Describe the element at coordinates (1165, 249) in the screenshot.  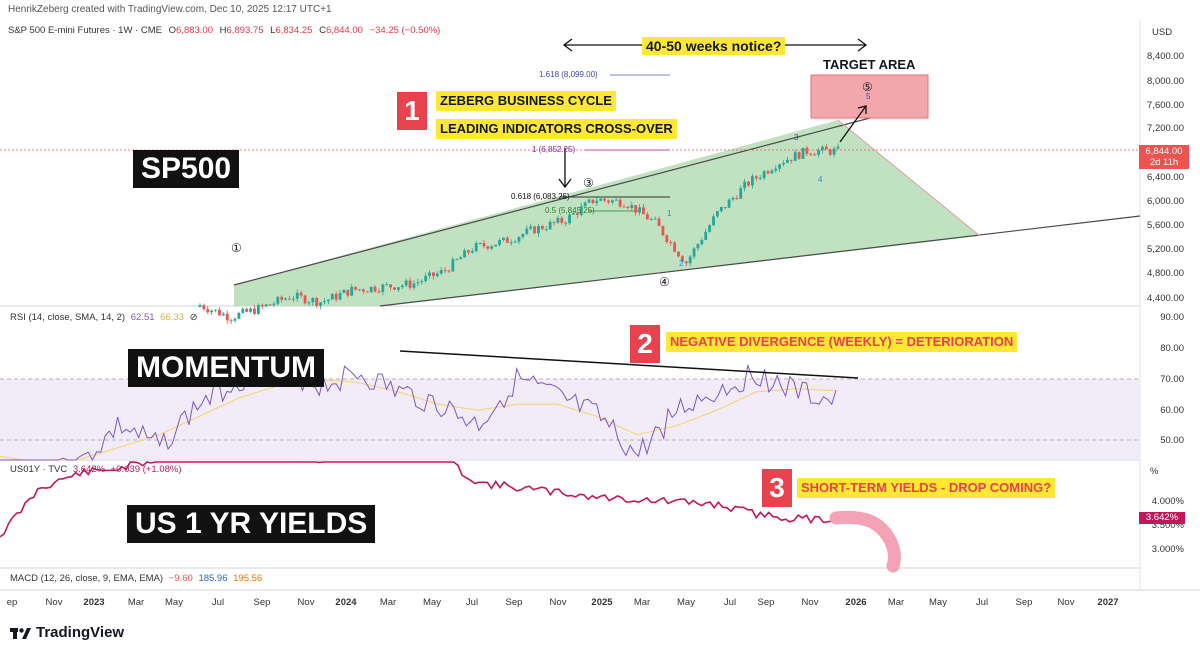
I see `price-axis-tick: 5,200.00` at that location.